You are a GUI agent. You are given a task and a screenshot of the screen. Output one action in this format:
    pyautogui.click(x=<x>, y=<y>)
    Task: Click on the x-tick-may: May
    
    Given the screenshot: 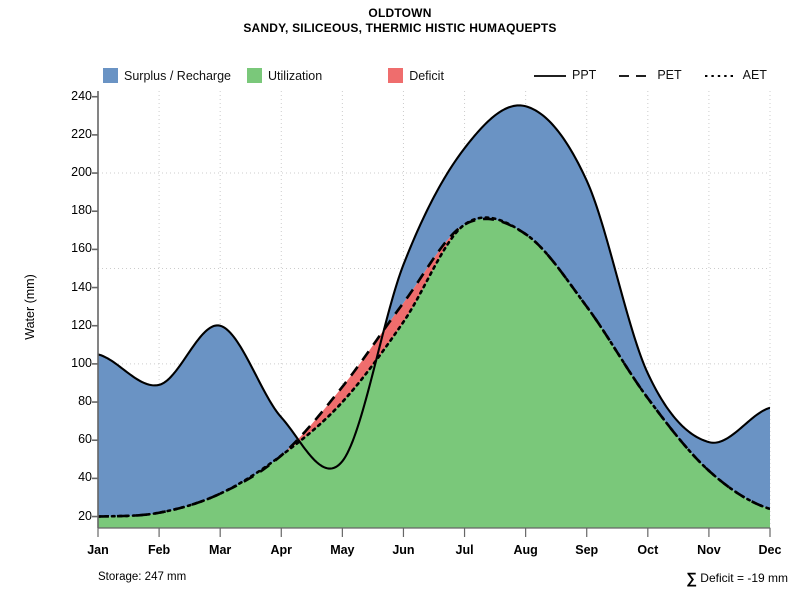 What is the action you would take?
    pyautogui.click(x=342, y=550)
    